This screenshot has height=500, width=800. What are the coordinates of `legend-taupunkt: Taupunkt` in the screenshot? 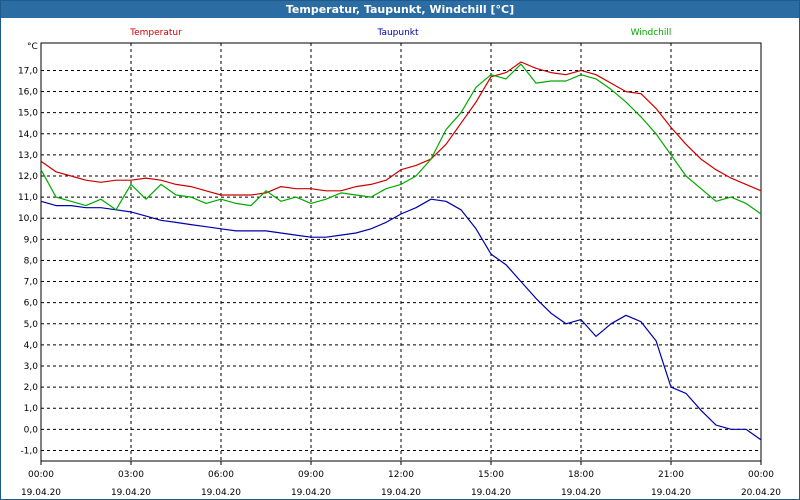 It's located at (397, 33).